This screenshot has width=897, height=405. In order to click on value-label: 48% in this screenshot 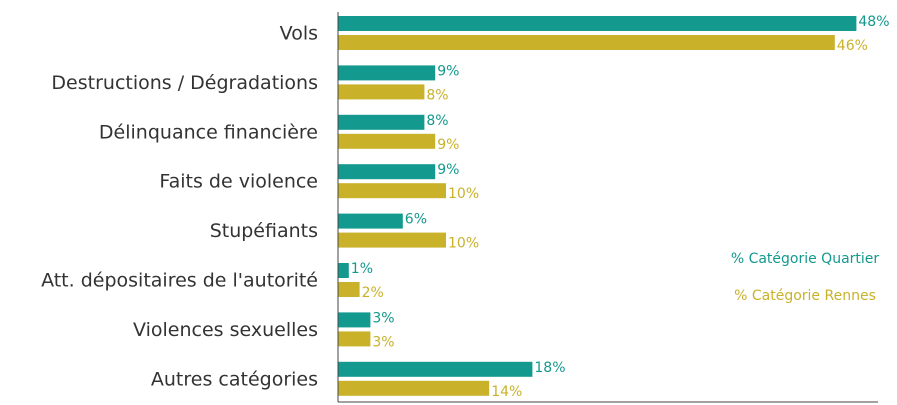, I will do `click(873, 22)`.